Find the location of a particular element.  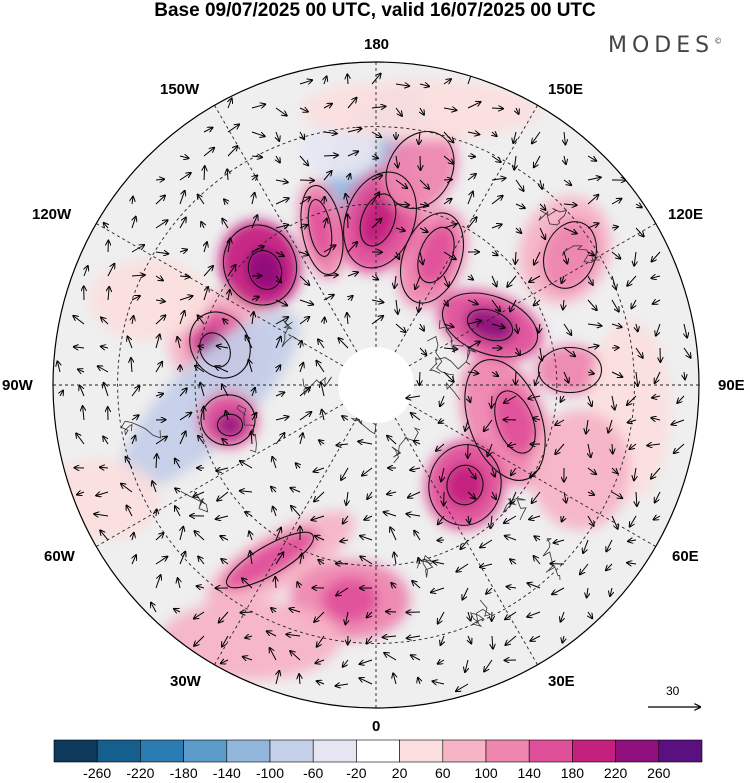

colorbar-tick-label: -100 is located at coordinates (270, 773).